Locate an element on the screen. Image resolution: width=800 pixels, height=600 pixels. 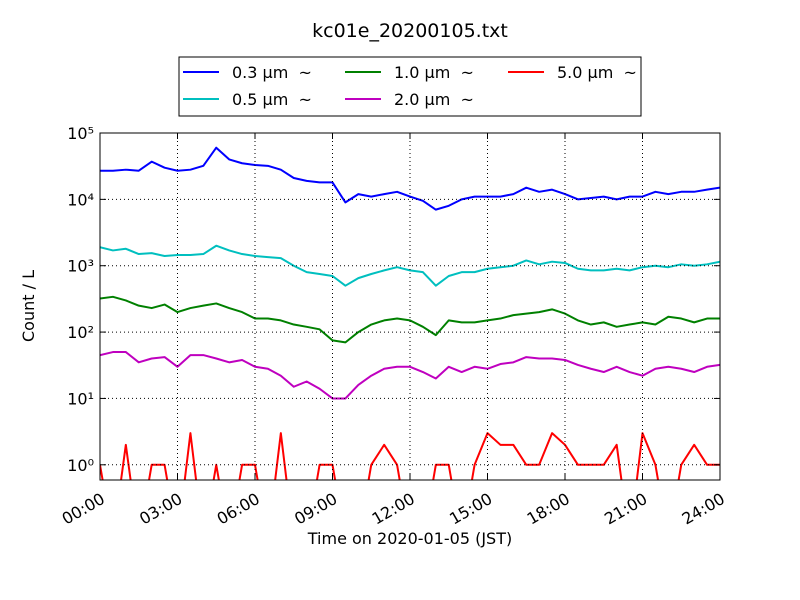
y-tick-label: 10⁵ is located at coordinates (80, 133).